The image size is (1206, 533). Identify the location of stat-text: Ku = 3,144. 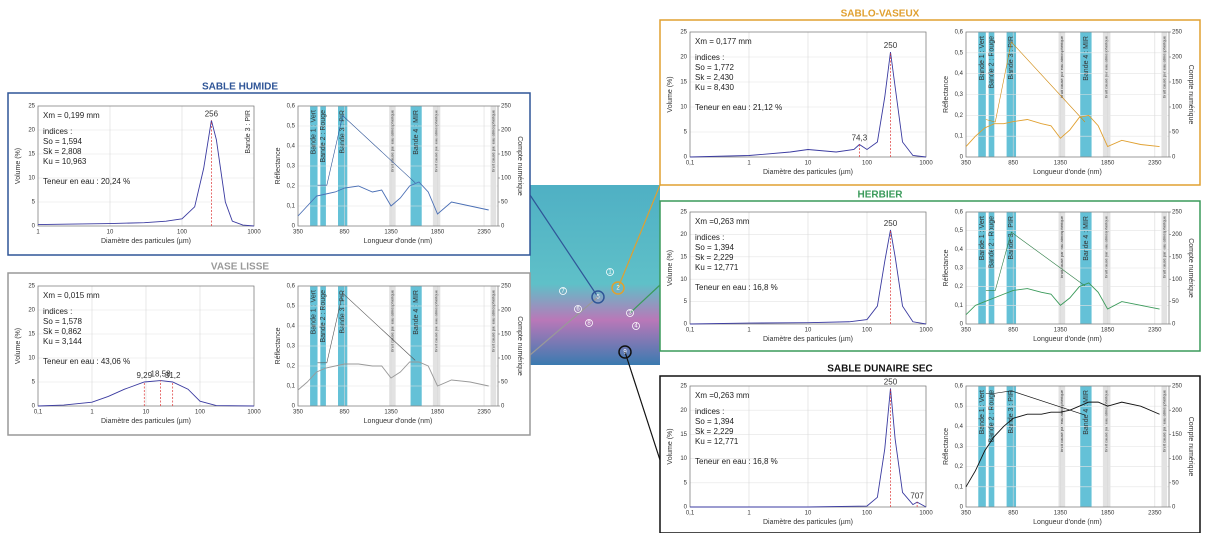
(62, 341).